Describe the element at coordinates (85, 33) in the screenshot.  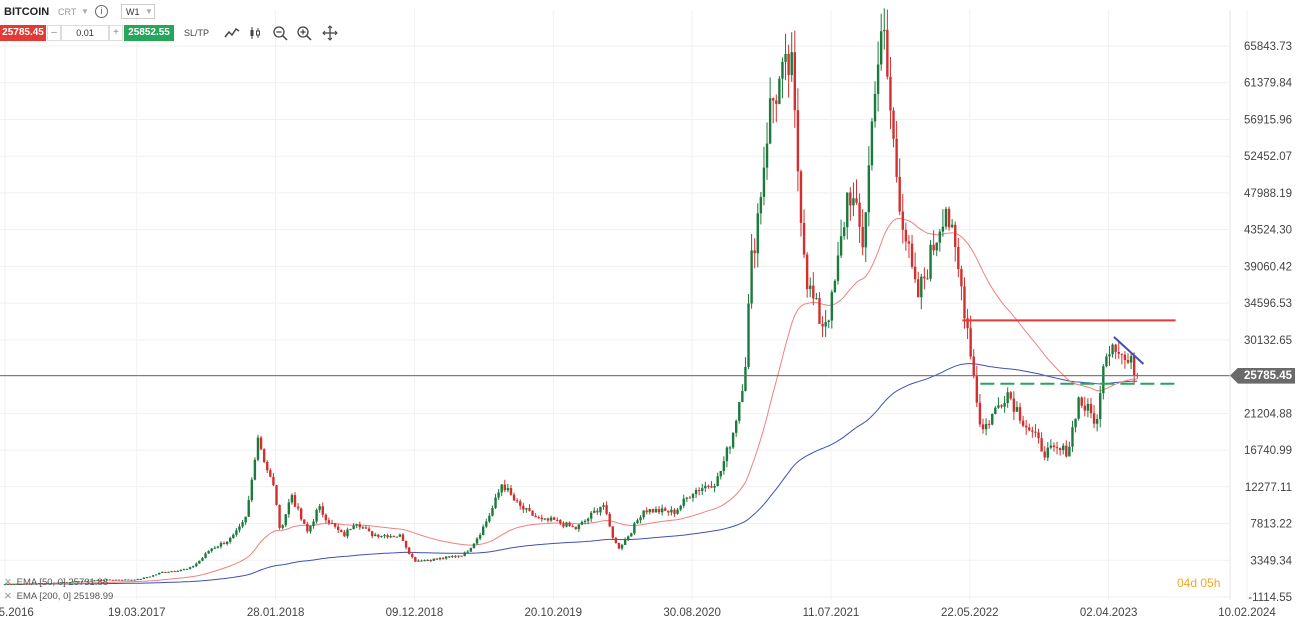
I see `quantity-input: 0.01` at that location.